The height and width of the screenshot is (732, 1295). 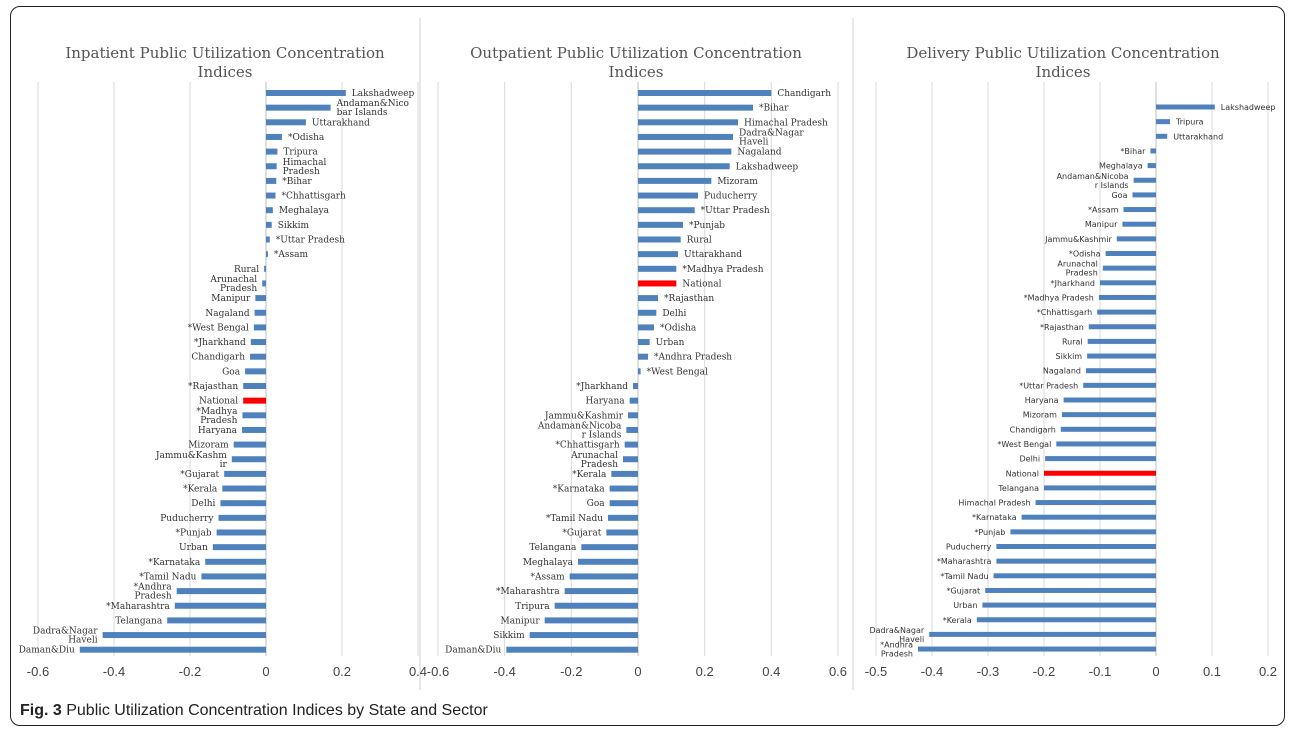 What do you see at coordinates (587, 446) in the screenshot?
I see `category-label: *Chhattisgarh` at bounding box center [587, 446].